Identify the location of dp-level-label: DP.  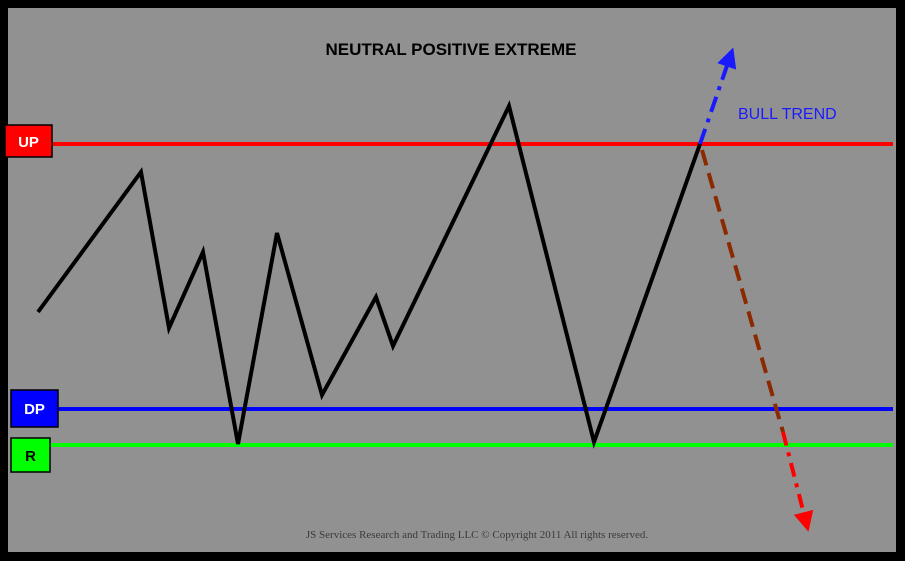
(34, 409).